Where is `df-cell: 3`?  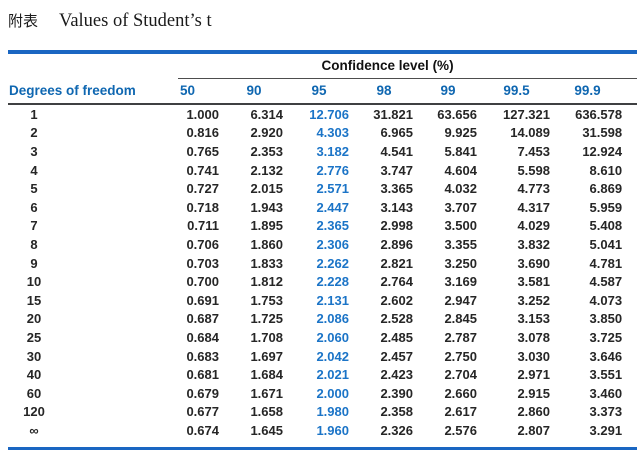
df-cell: 3 is located at coordinates (93, 151).